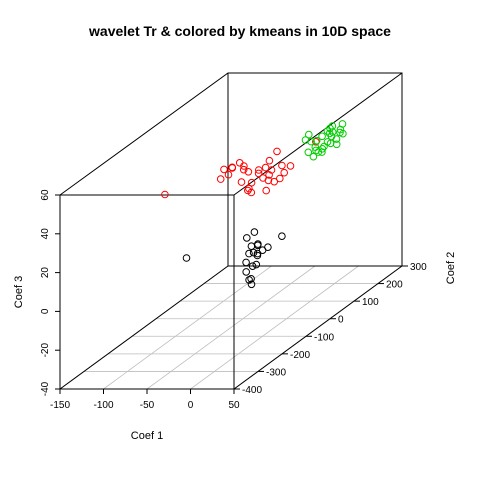 The image size is (480, 480). Describe the element at coordinates (252, 390) in the screenshot. I see `y-tick-label: -400` at that location.